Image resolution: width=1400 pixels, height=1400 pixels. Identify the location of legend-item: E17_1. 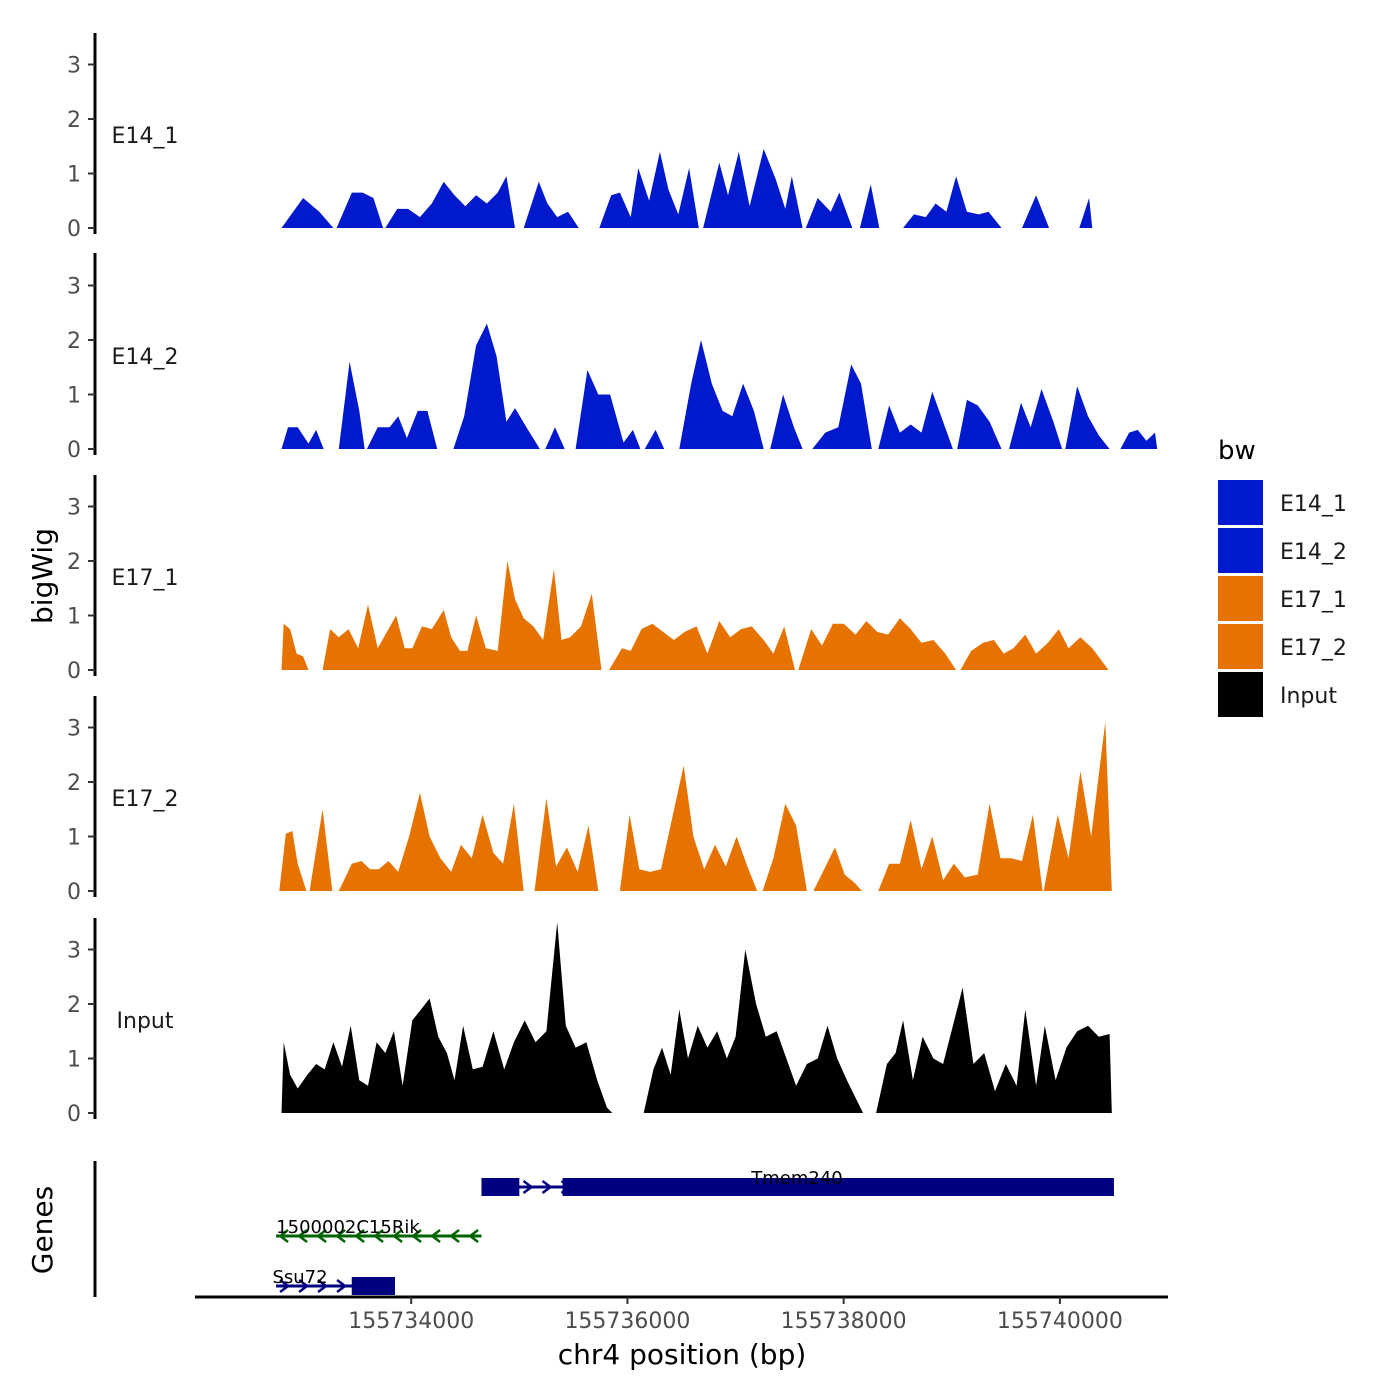
(1282, 598).